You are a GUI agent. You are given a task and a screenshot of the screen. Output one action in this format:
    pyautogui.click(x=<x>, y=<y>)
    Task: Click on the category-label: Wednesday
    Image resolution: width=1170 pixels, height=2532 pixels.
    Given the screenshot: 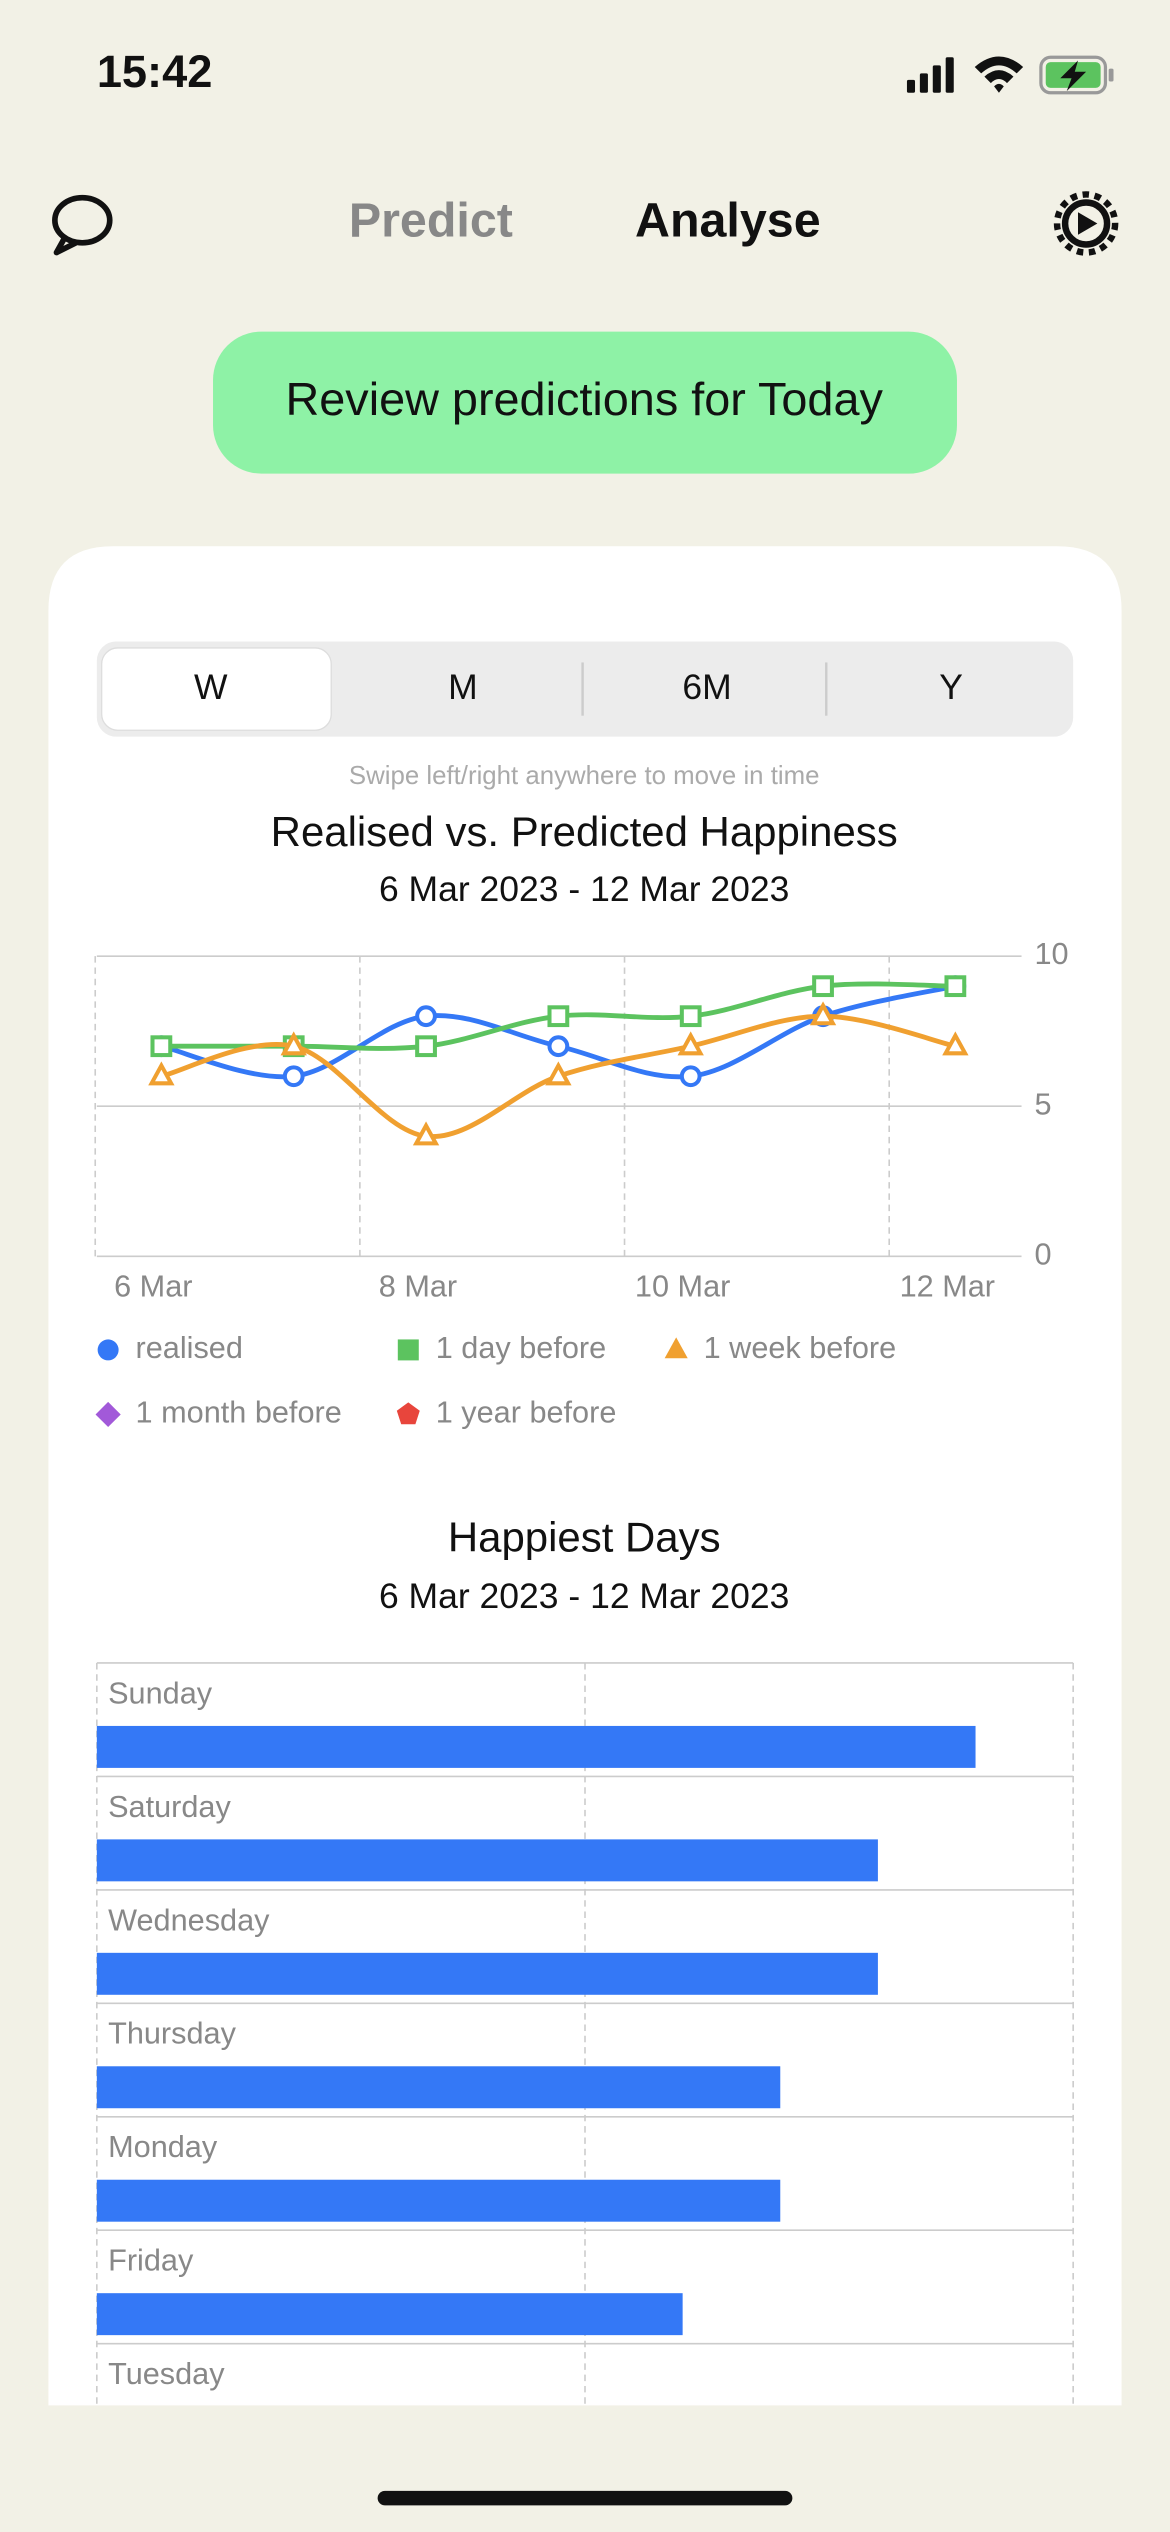 What is the action you would take?
    pyautogui.click(x=189, y=1920)
    